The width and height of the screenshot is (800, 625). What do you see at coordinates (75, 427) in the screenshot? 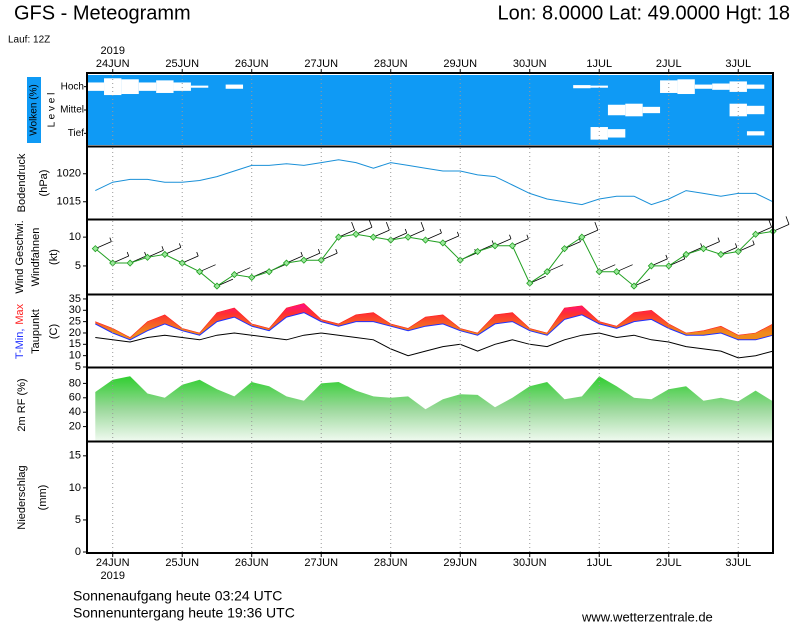
I see `y-tick-label: 20` at bounding box center [75, 427].